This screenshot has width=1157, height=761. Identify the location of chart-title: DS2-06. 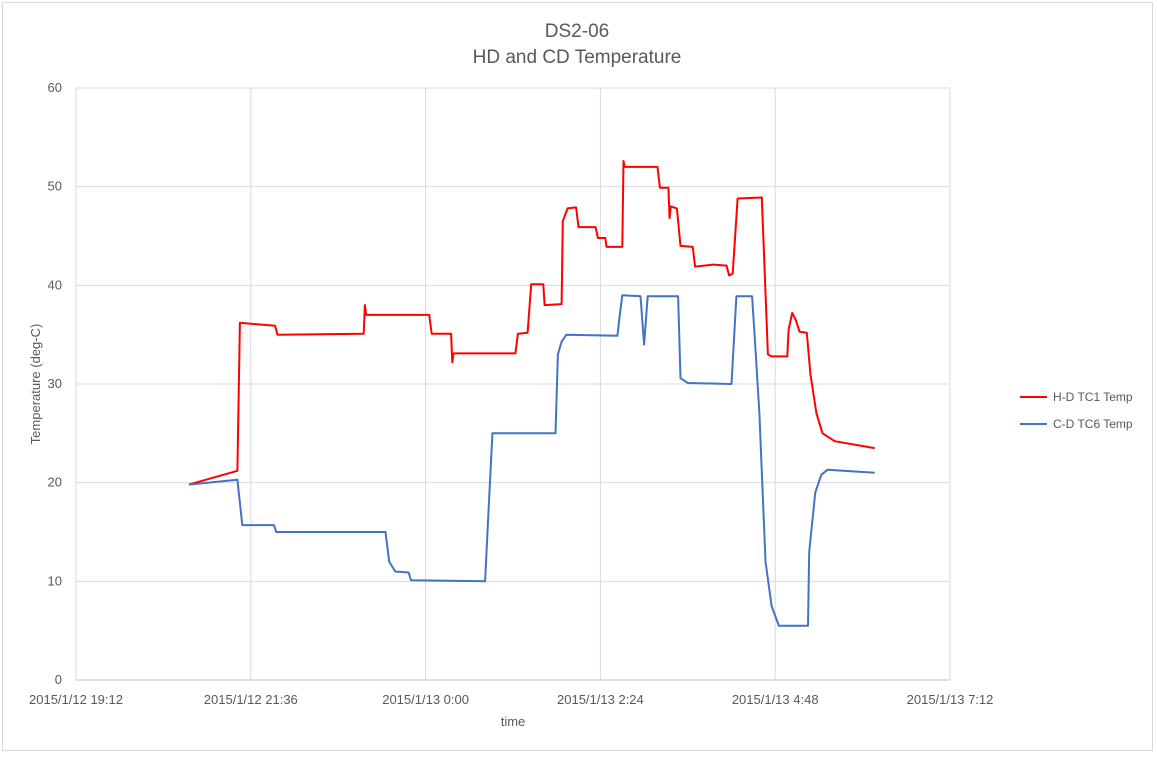
(577, 31).